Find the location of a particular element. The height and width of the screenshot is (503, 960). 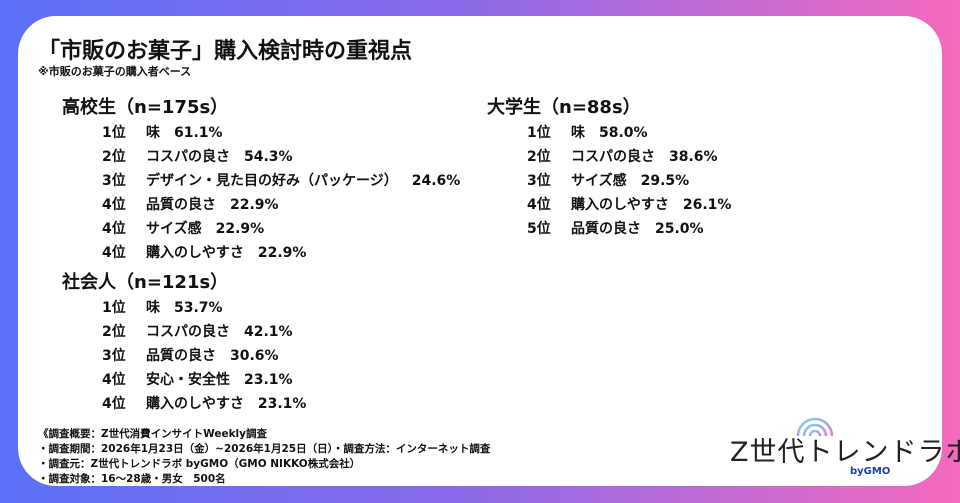

ranking-row: 4位 購入のしやすさ 23.1% is located at coordinates (184, 404).